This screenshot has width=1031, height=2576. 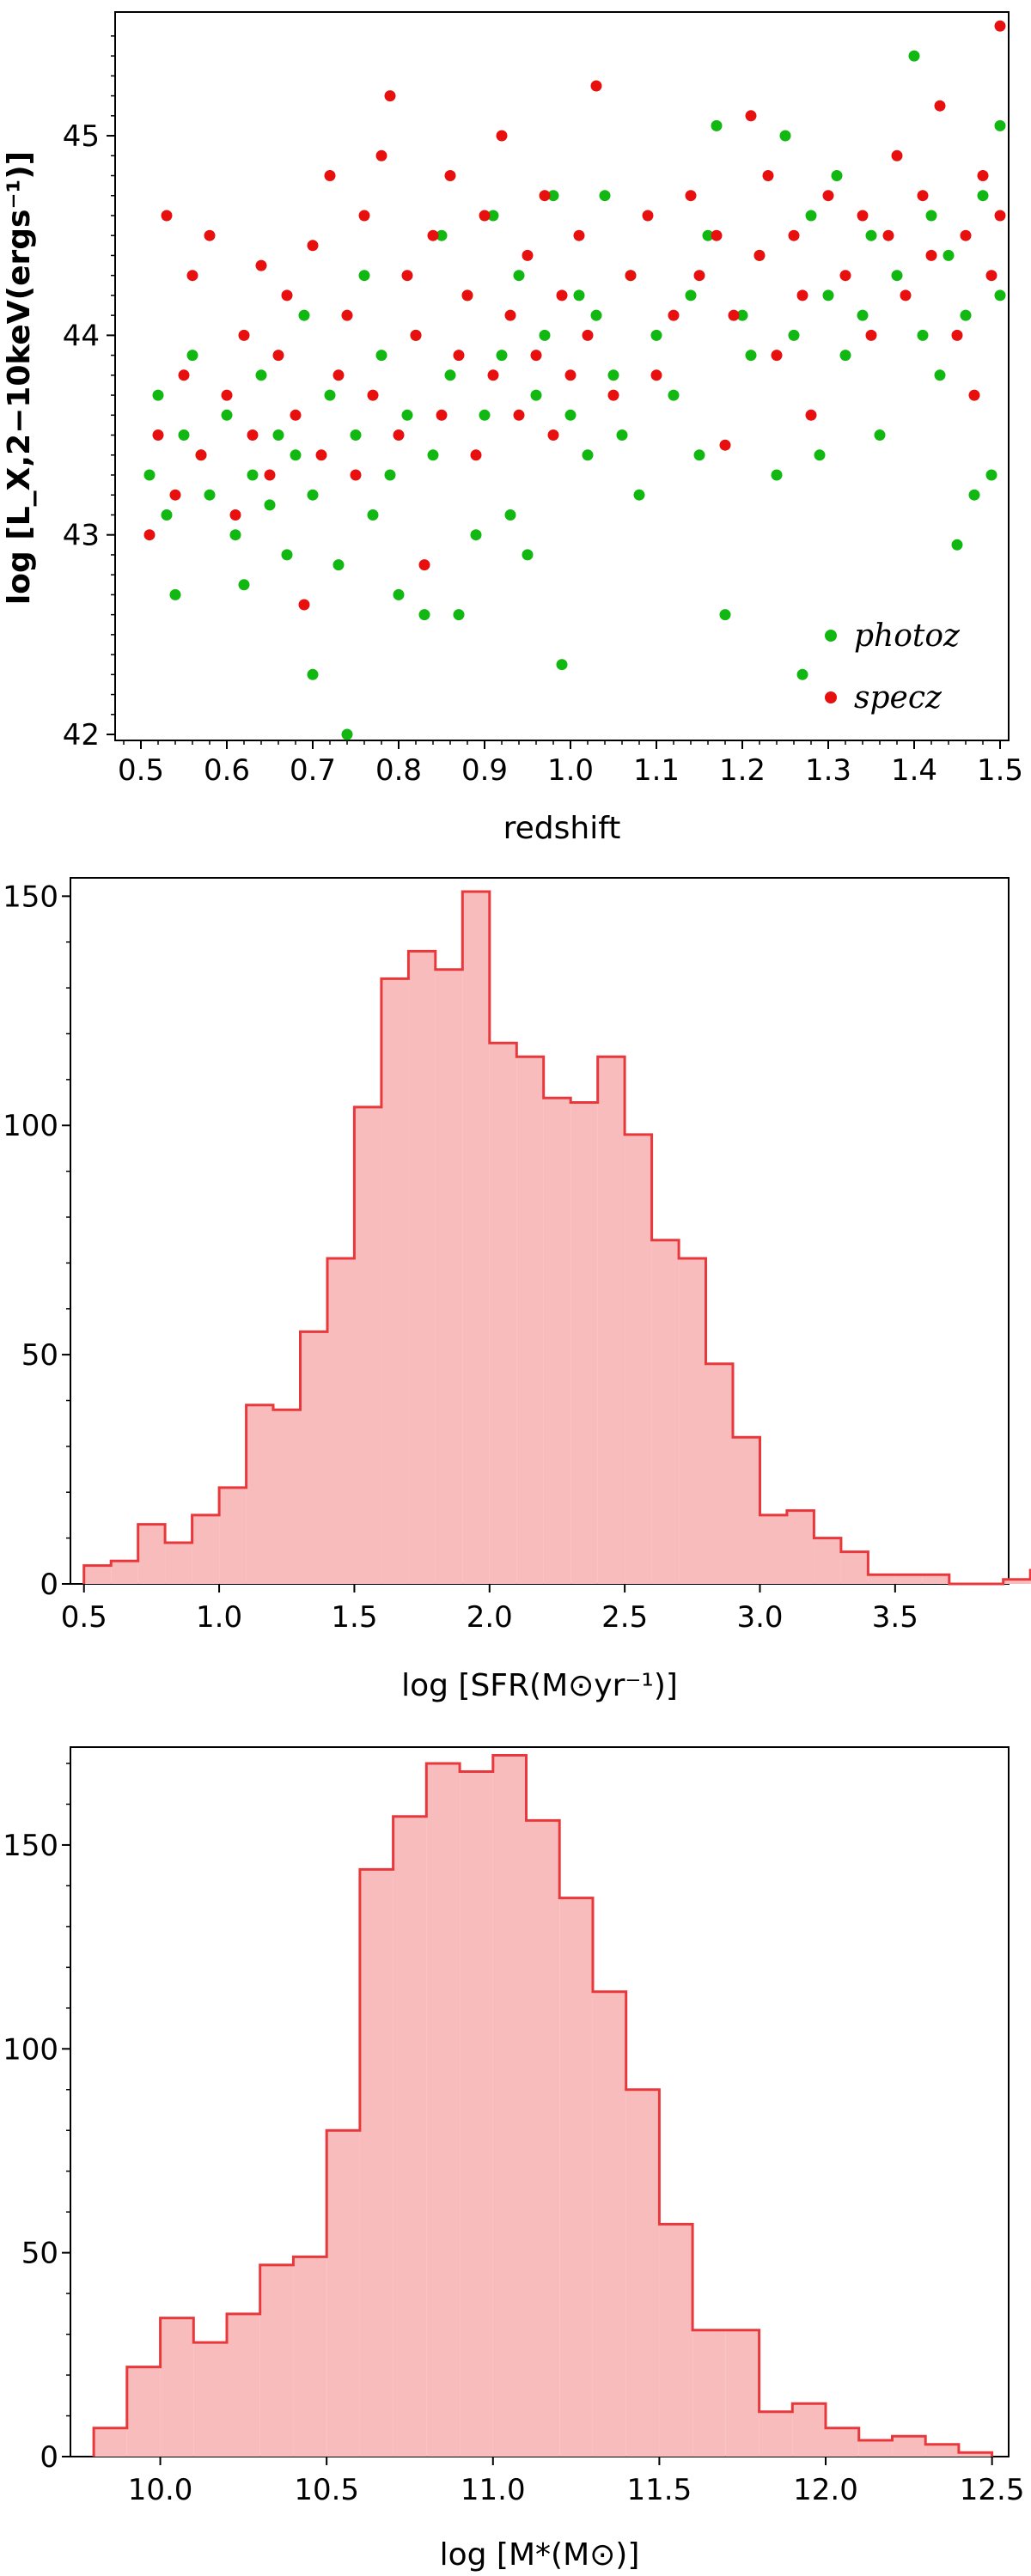 I want to click on sfr-x-tick-label: 1.0, so click(x=219, y=1617).